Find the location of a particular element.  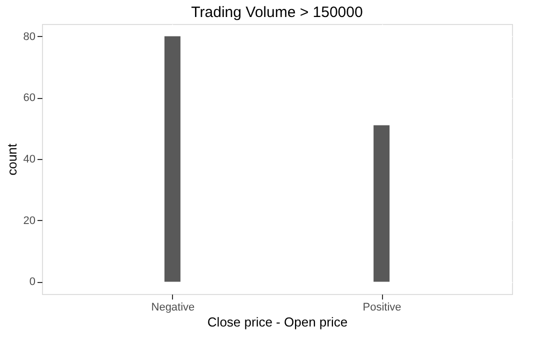

y-axis-title: count is located at coordinates (12, 159).